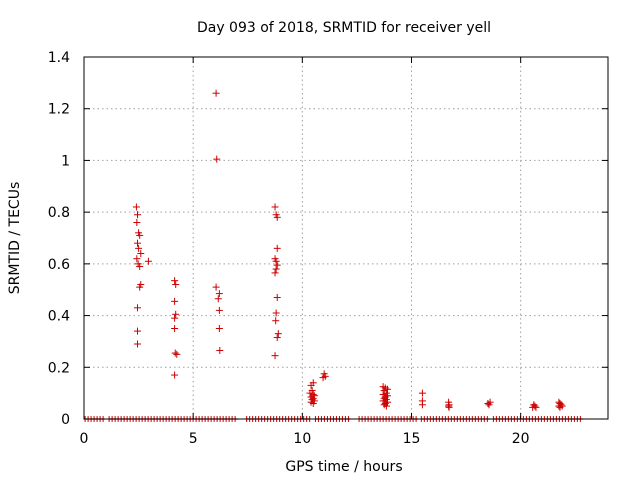 The height and width of the screenshot is (485, 640). Describe the element at coordinates (521, 439) in the screenshot. I see `x-tick-label: 20` at that location.